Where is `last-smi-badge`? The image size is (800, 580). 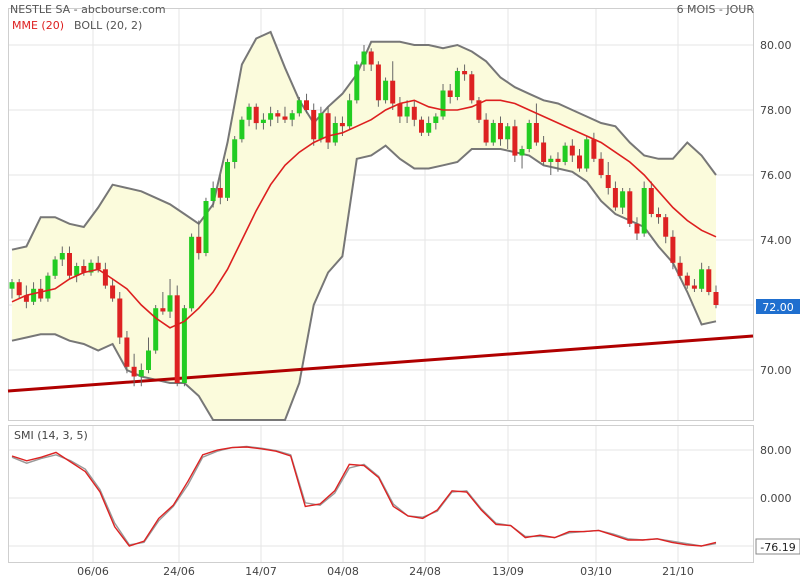
last-smi-badge is located at coordinates (777, 546).